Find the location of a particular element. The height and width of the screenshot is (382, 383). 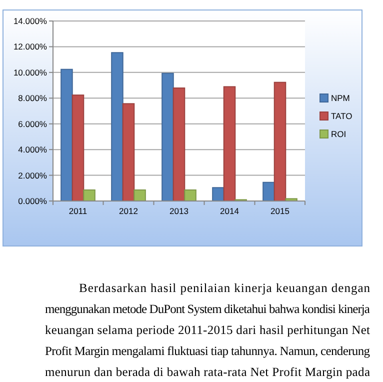

legend-label: NPM is located at coordinates (340, 97).